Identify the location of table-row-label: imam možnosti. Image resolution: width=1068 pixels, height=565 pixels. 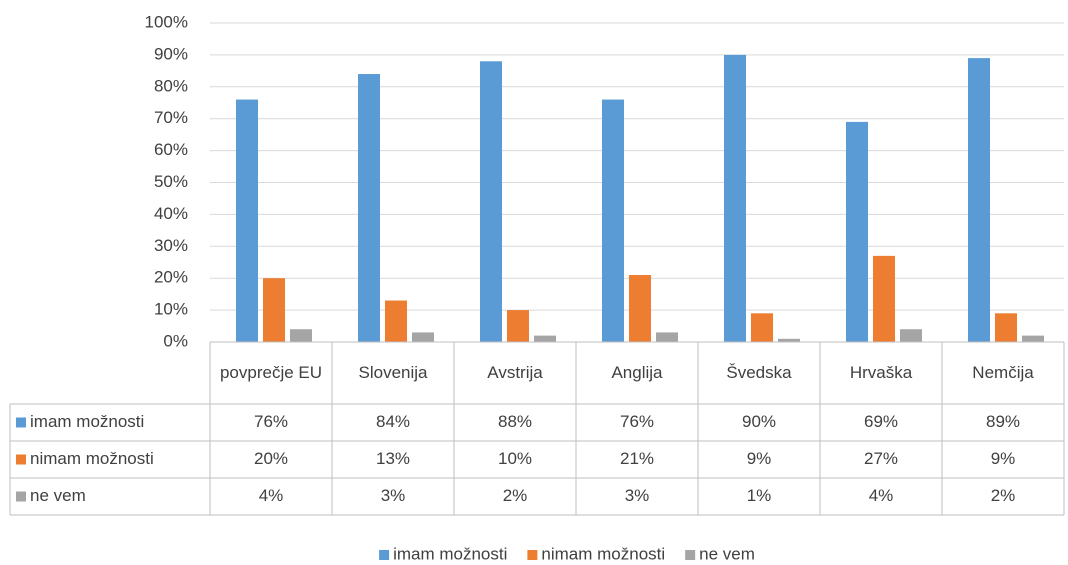
(87, 421).